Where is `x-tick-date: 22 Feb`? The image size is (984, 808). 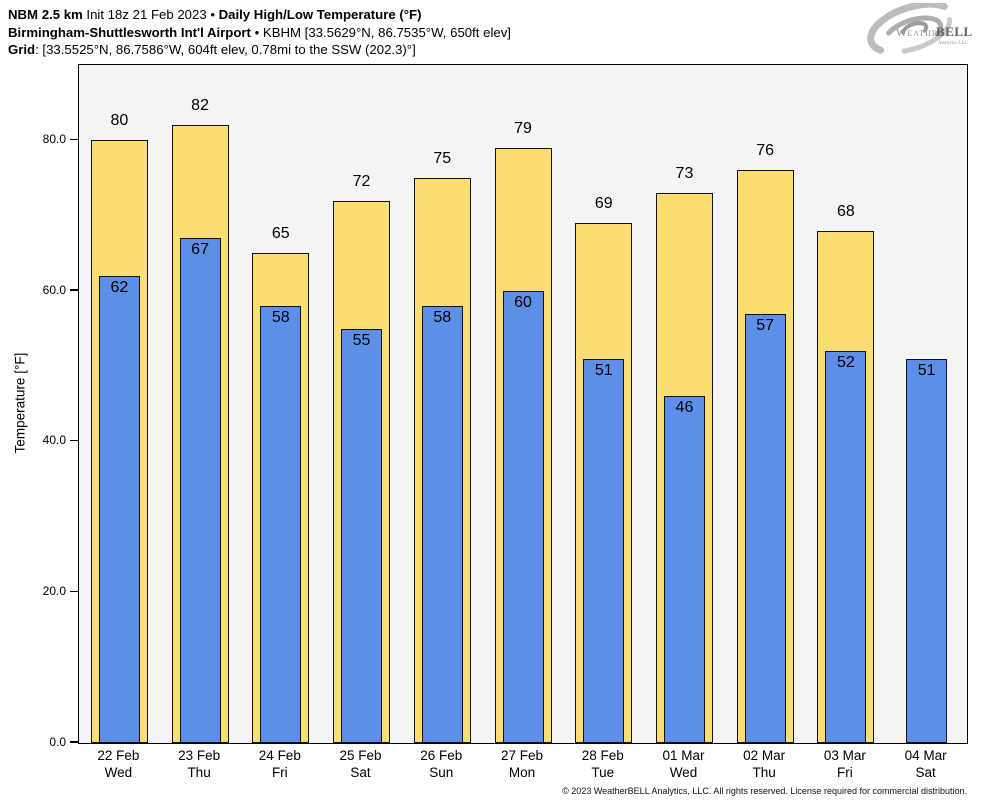 x-tick-date: 22 Feb is located at coordinates (118, 755).